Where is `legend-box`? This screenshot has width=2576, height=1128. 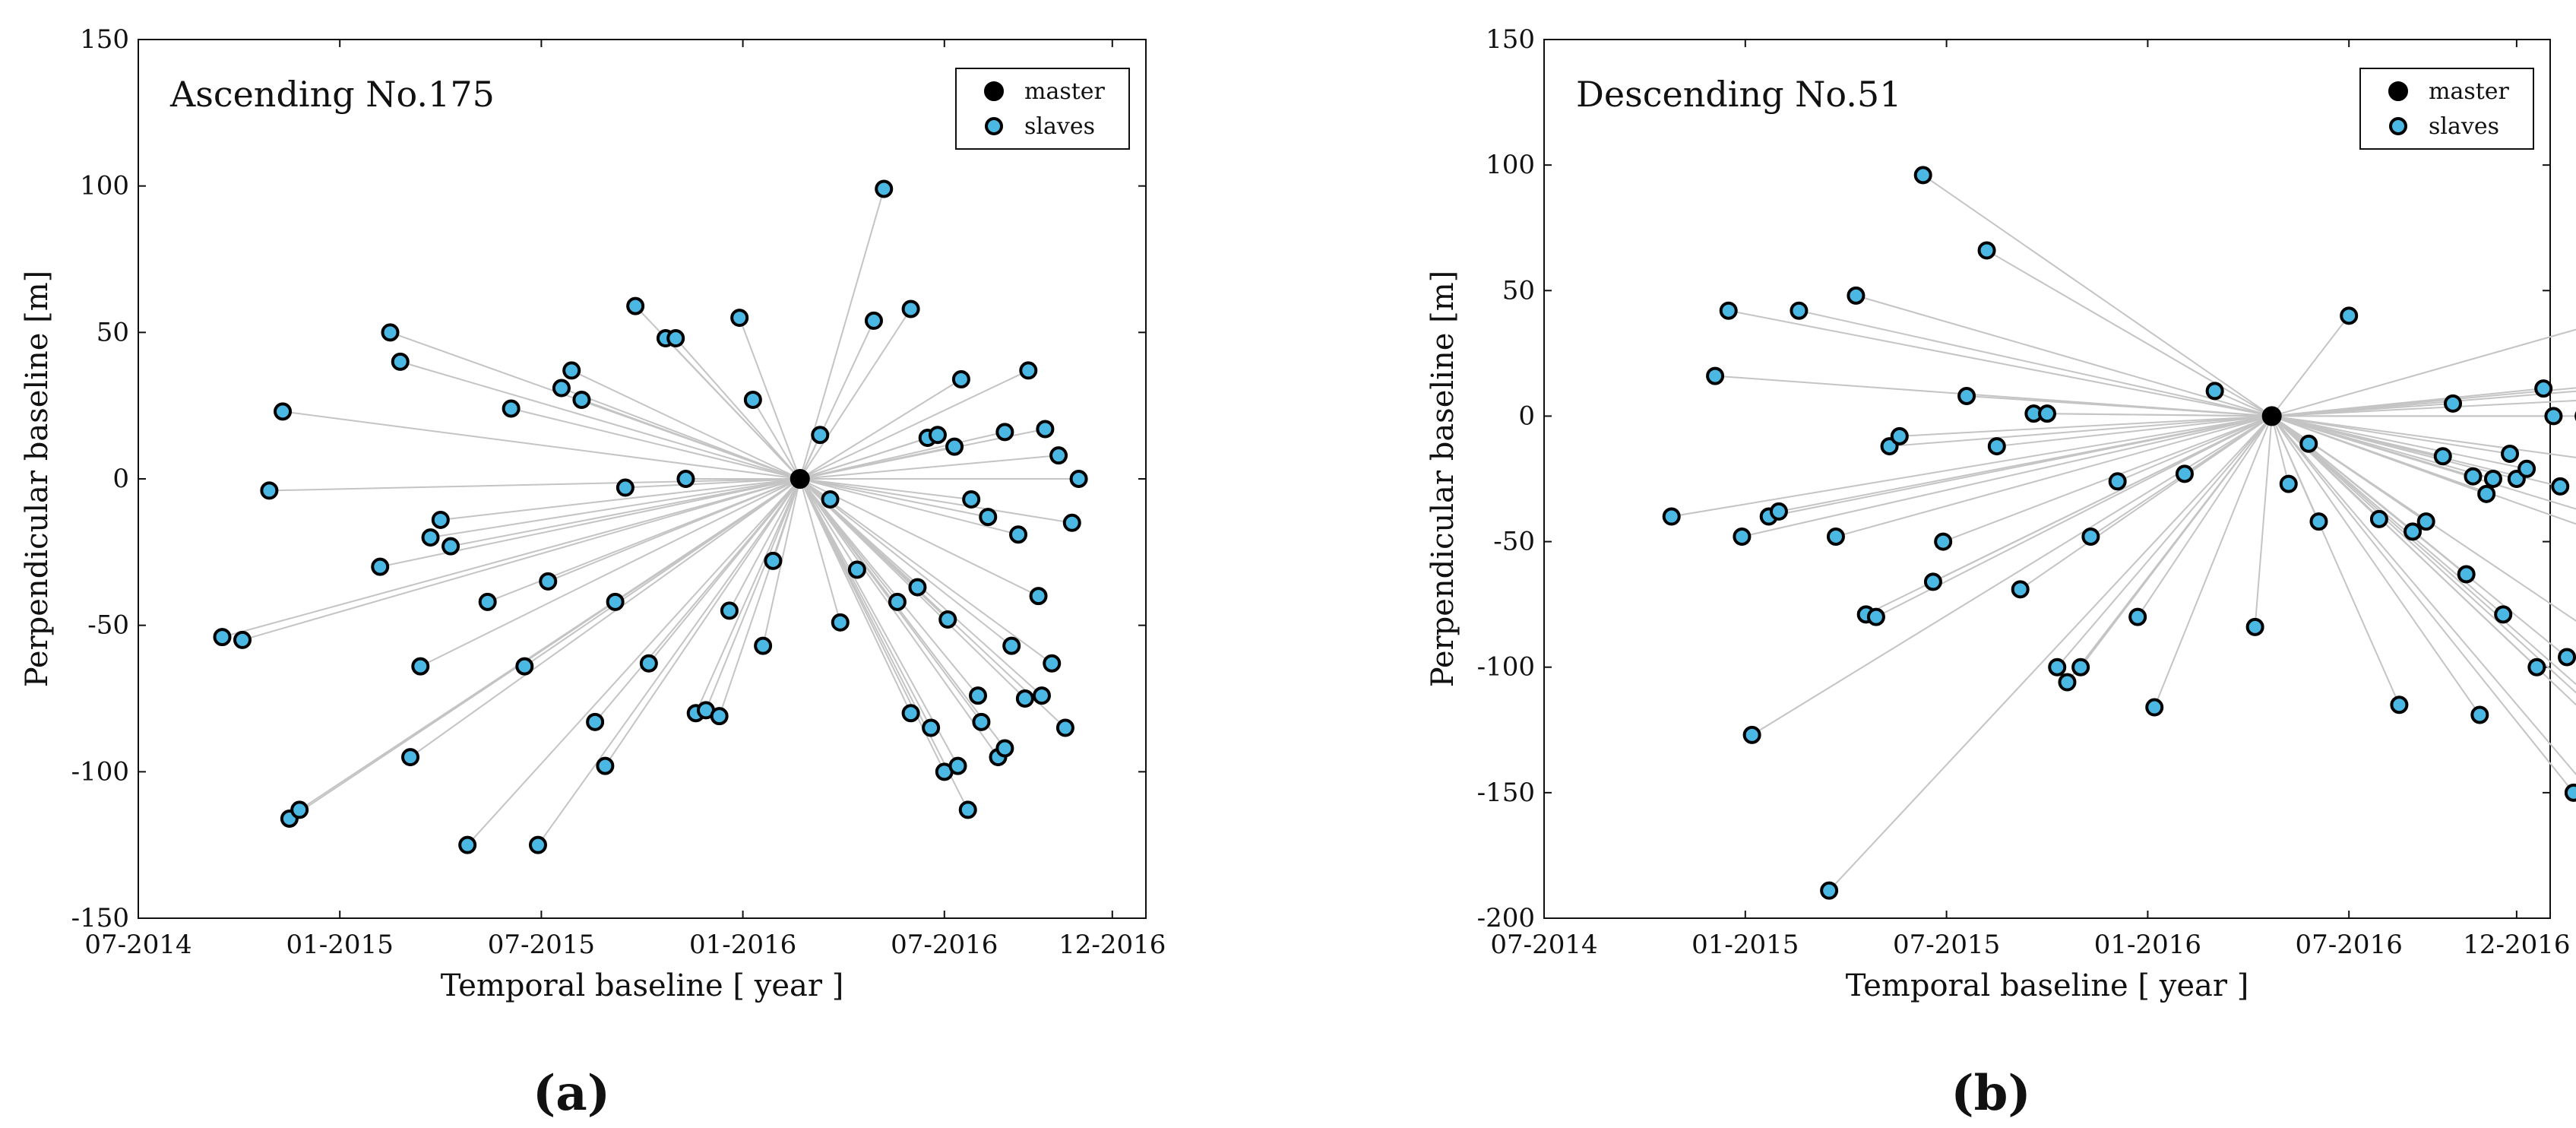 legend-box is located at coordinates (1042, 109).